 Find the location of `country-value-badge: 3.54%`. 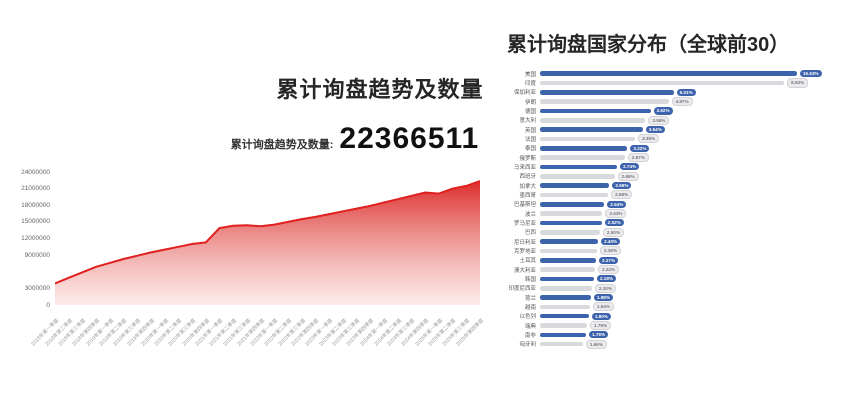

country-value-badge: 3.54% is located at coordinates (655, 130).